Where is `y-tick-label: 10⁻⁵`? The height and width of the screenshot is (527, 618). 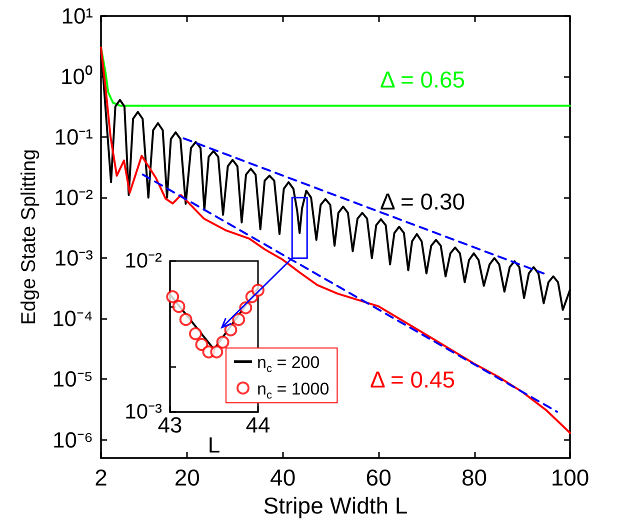
y-tick-label: 10⁻⁵ is located at coordinates (72, 379).